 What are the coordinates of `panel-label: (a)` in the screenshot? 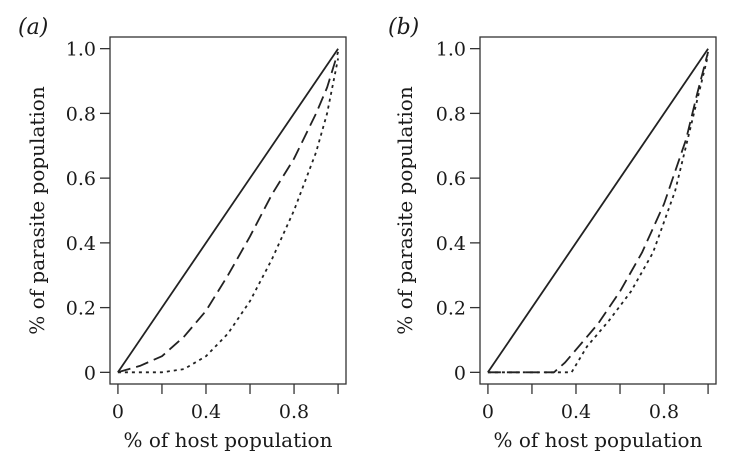 It's located at (33, 27).